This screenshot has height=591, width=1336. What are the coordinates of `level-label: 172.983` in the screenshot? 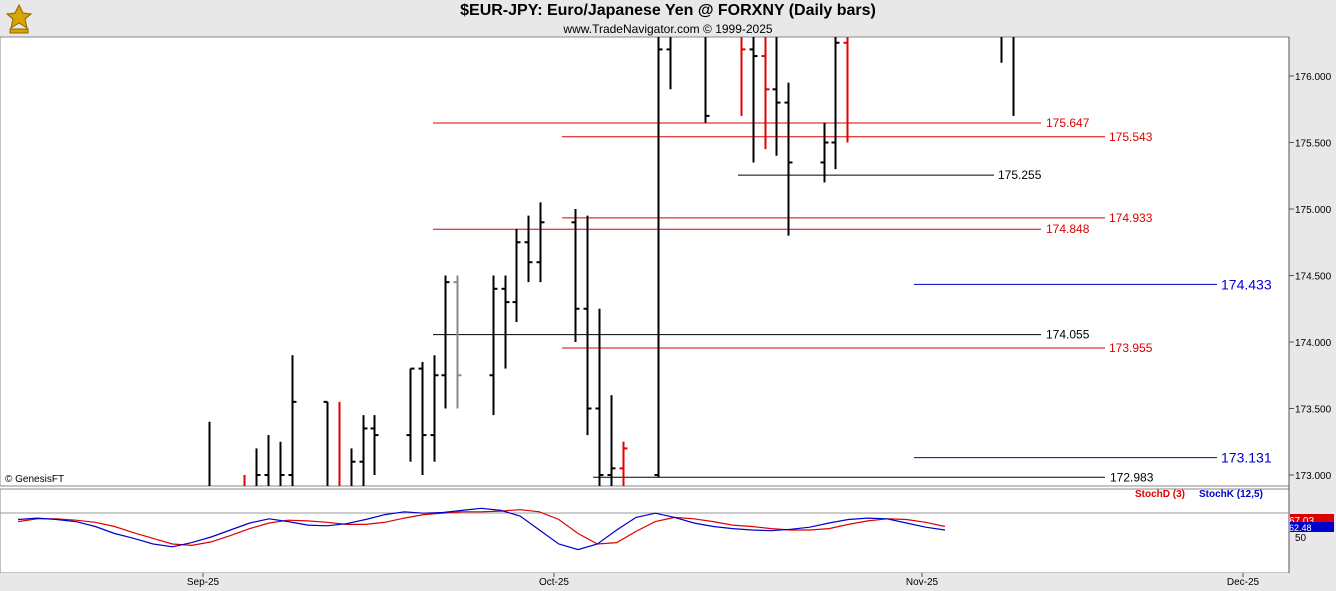 It's located at (1132, 477).